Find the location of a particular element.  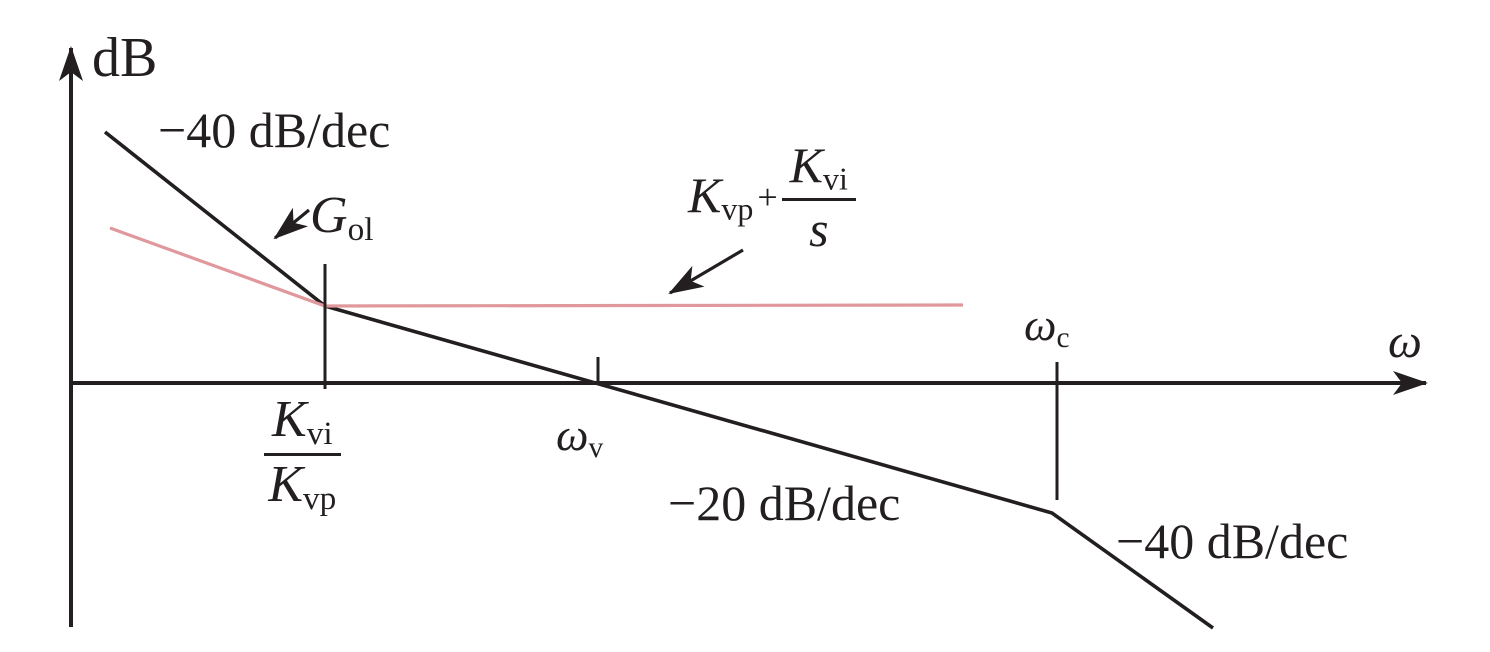

pi-fraction-denominator: s is located at coordinates (819, 228).